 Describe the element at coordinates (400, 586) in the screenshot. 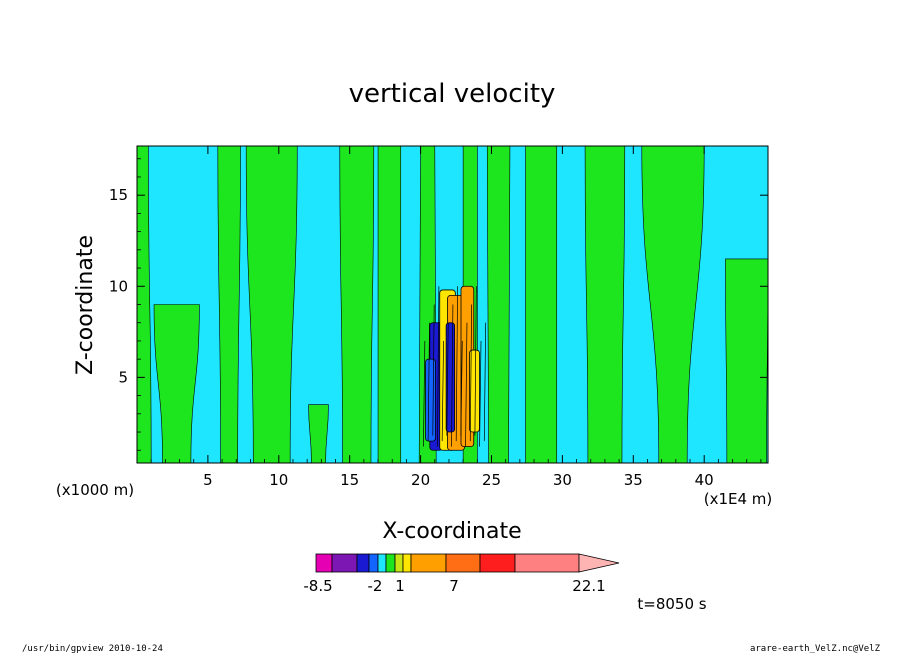

I see `colorbar-label: 1` at that location.